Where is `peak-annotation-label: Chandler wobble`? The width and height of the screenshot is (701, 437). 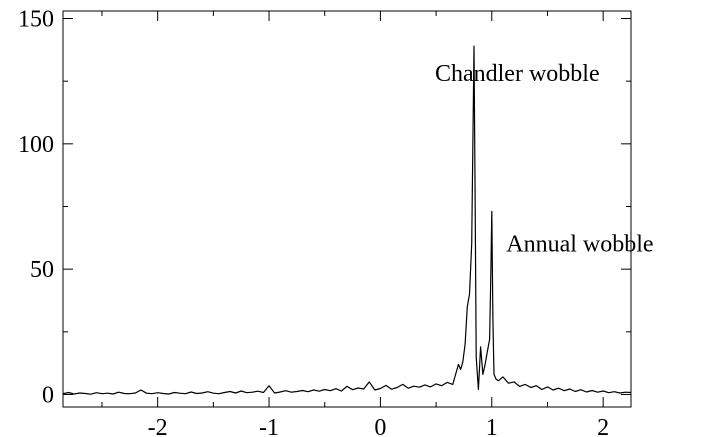
peak-annotation-label: Chandler wobble is located at coordinates (517, 74).